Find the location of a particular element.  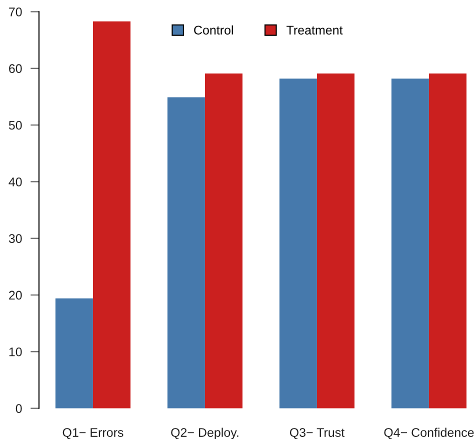

y-tick-label: 10 is located at coordinates (15, 351).